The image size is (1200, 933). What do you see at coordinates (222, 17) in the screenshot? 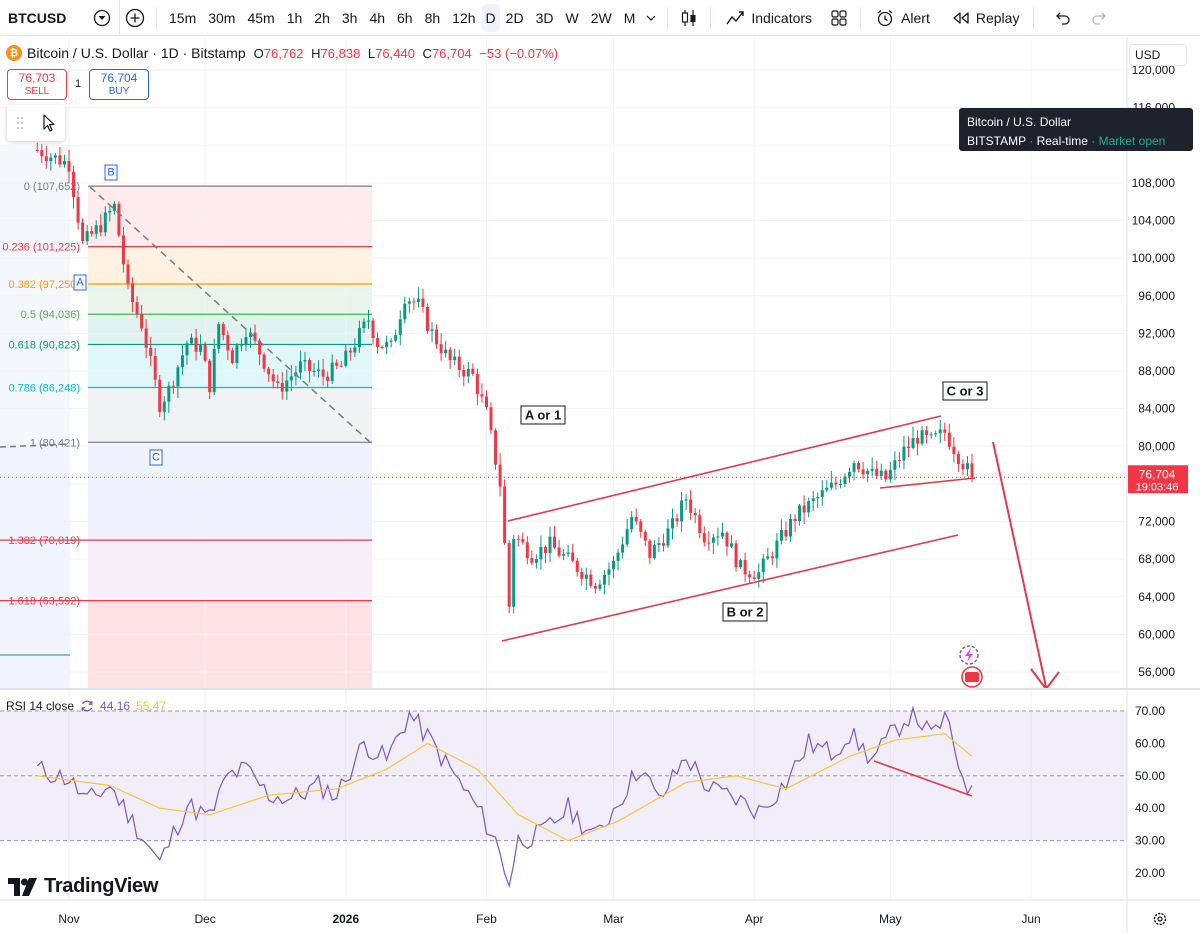
I see `interval-30m: 30m` at bounding box center [222, 17].